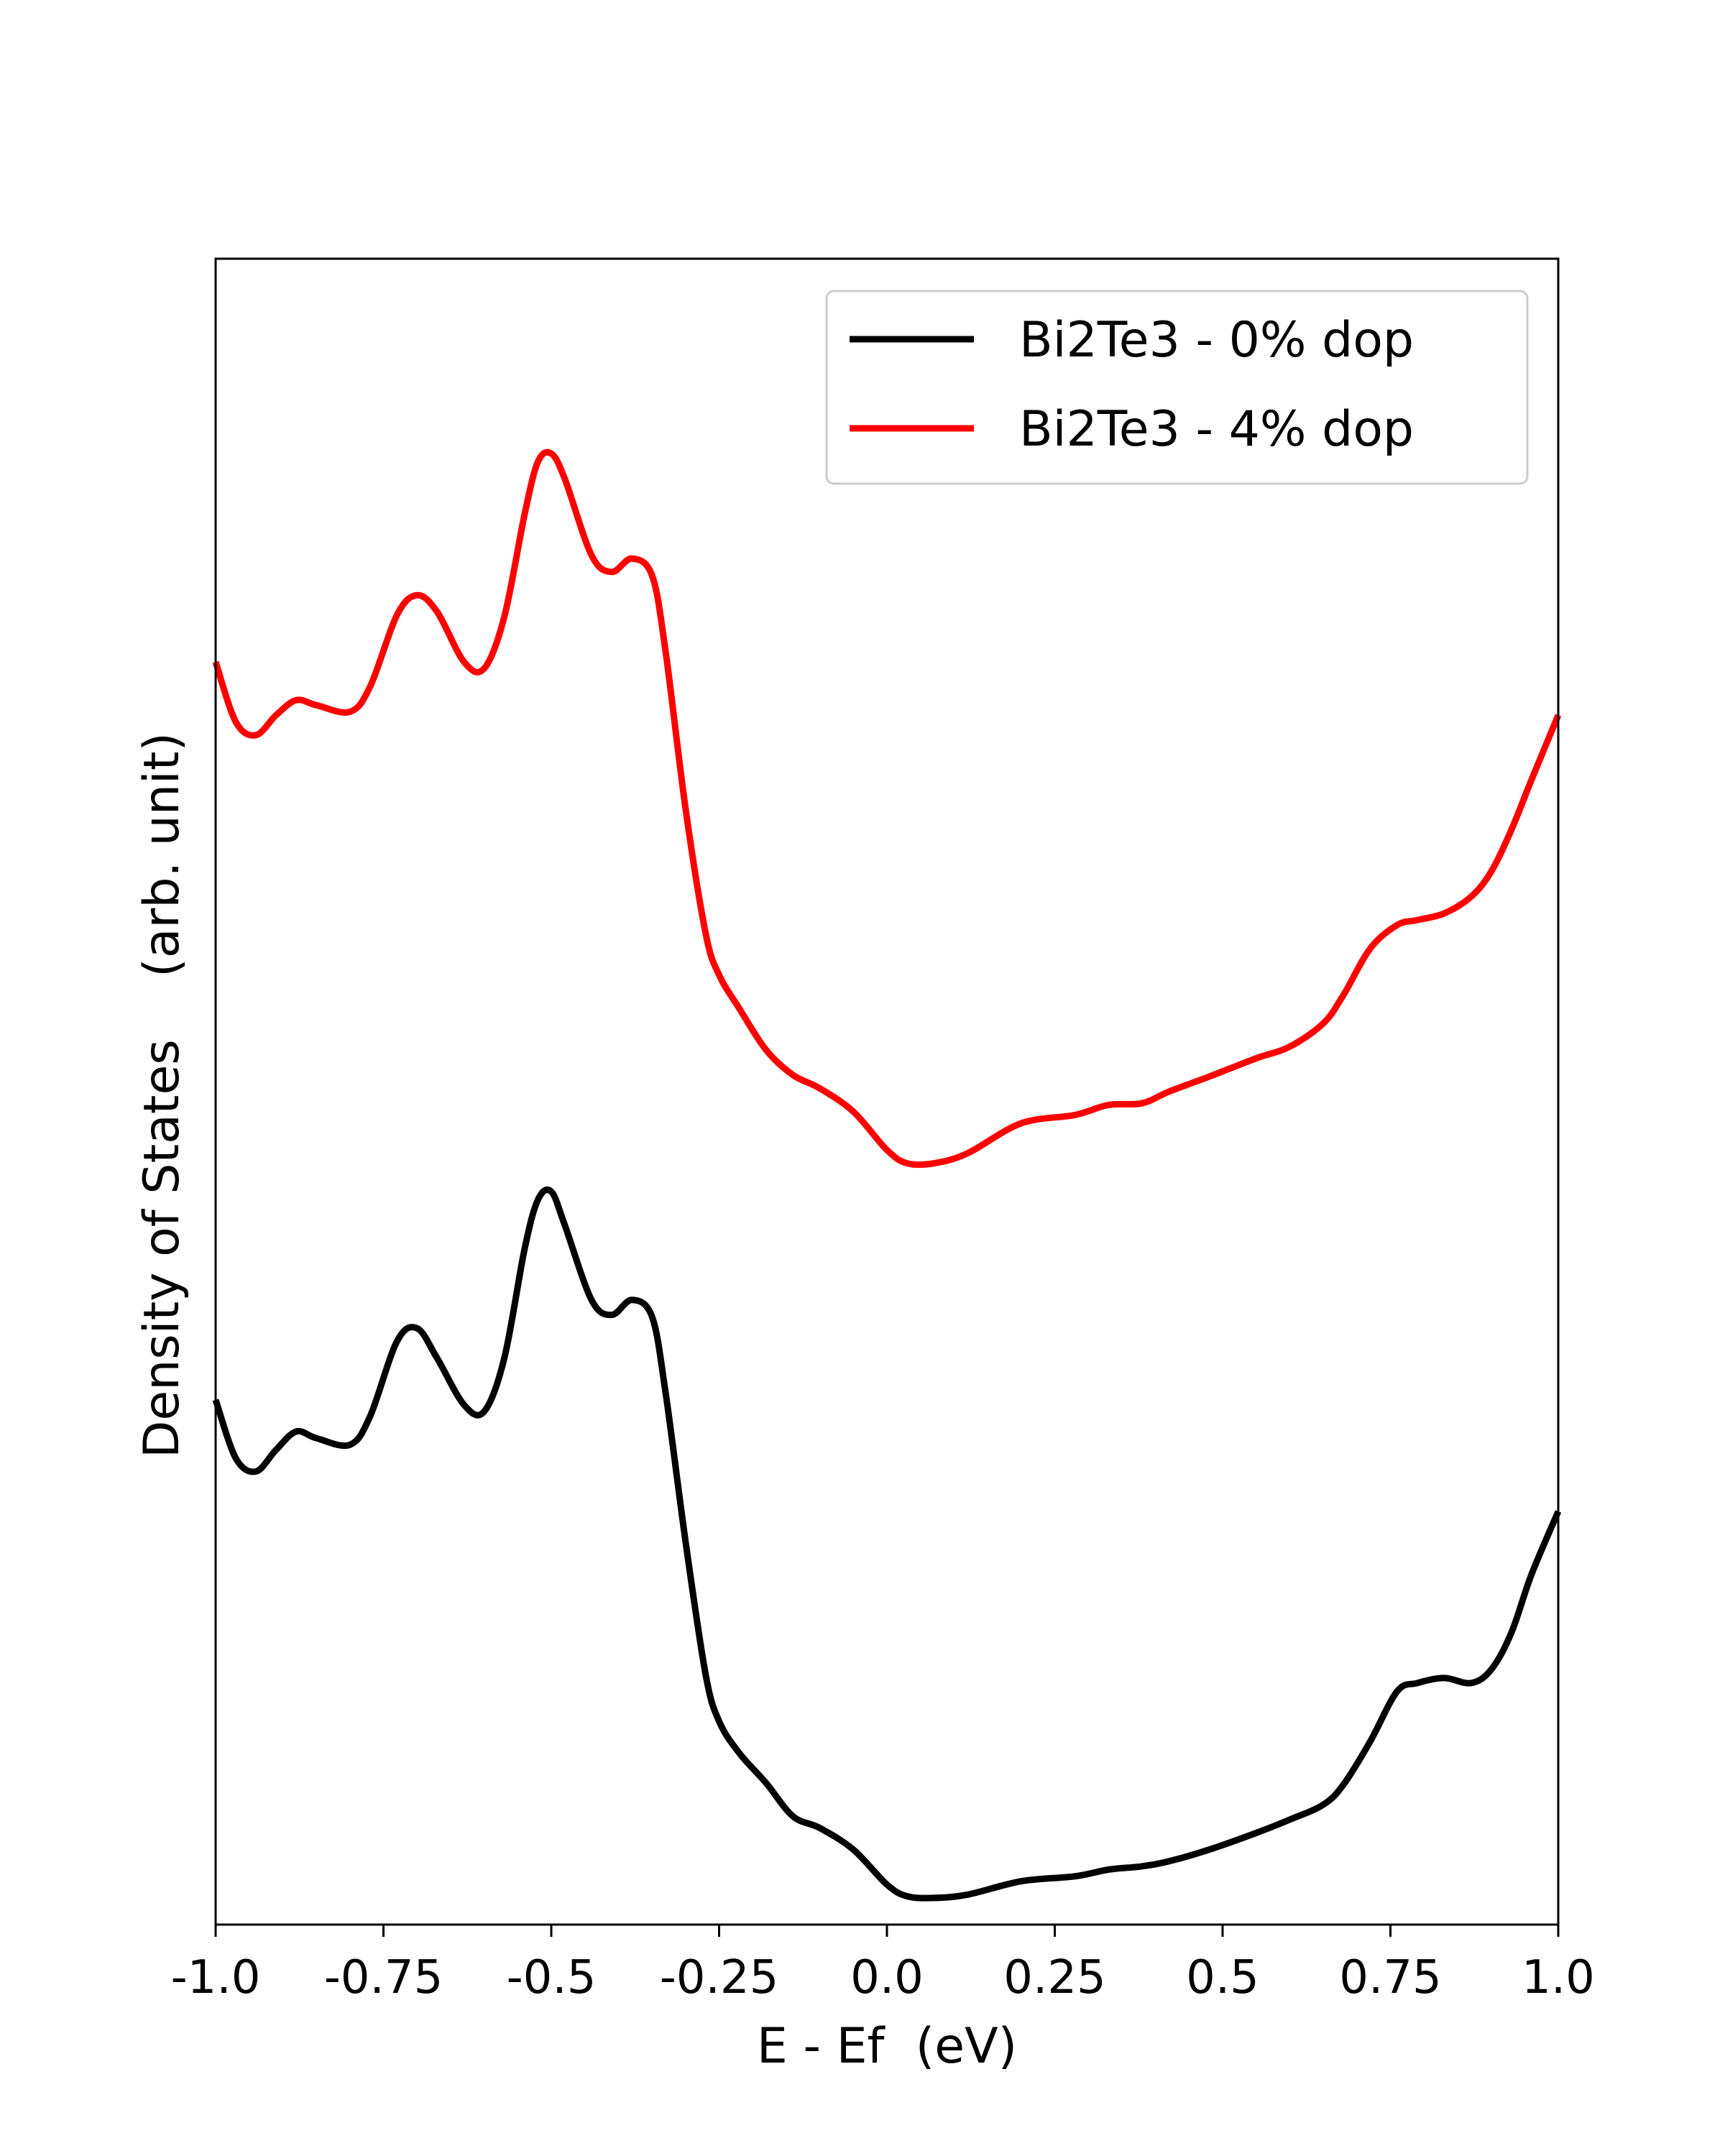  Describe the element at coordinates (887, 1978) in the screenshot. I see `x-tick-label: 0.0` at that location.